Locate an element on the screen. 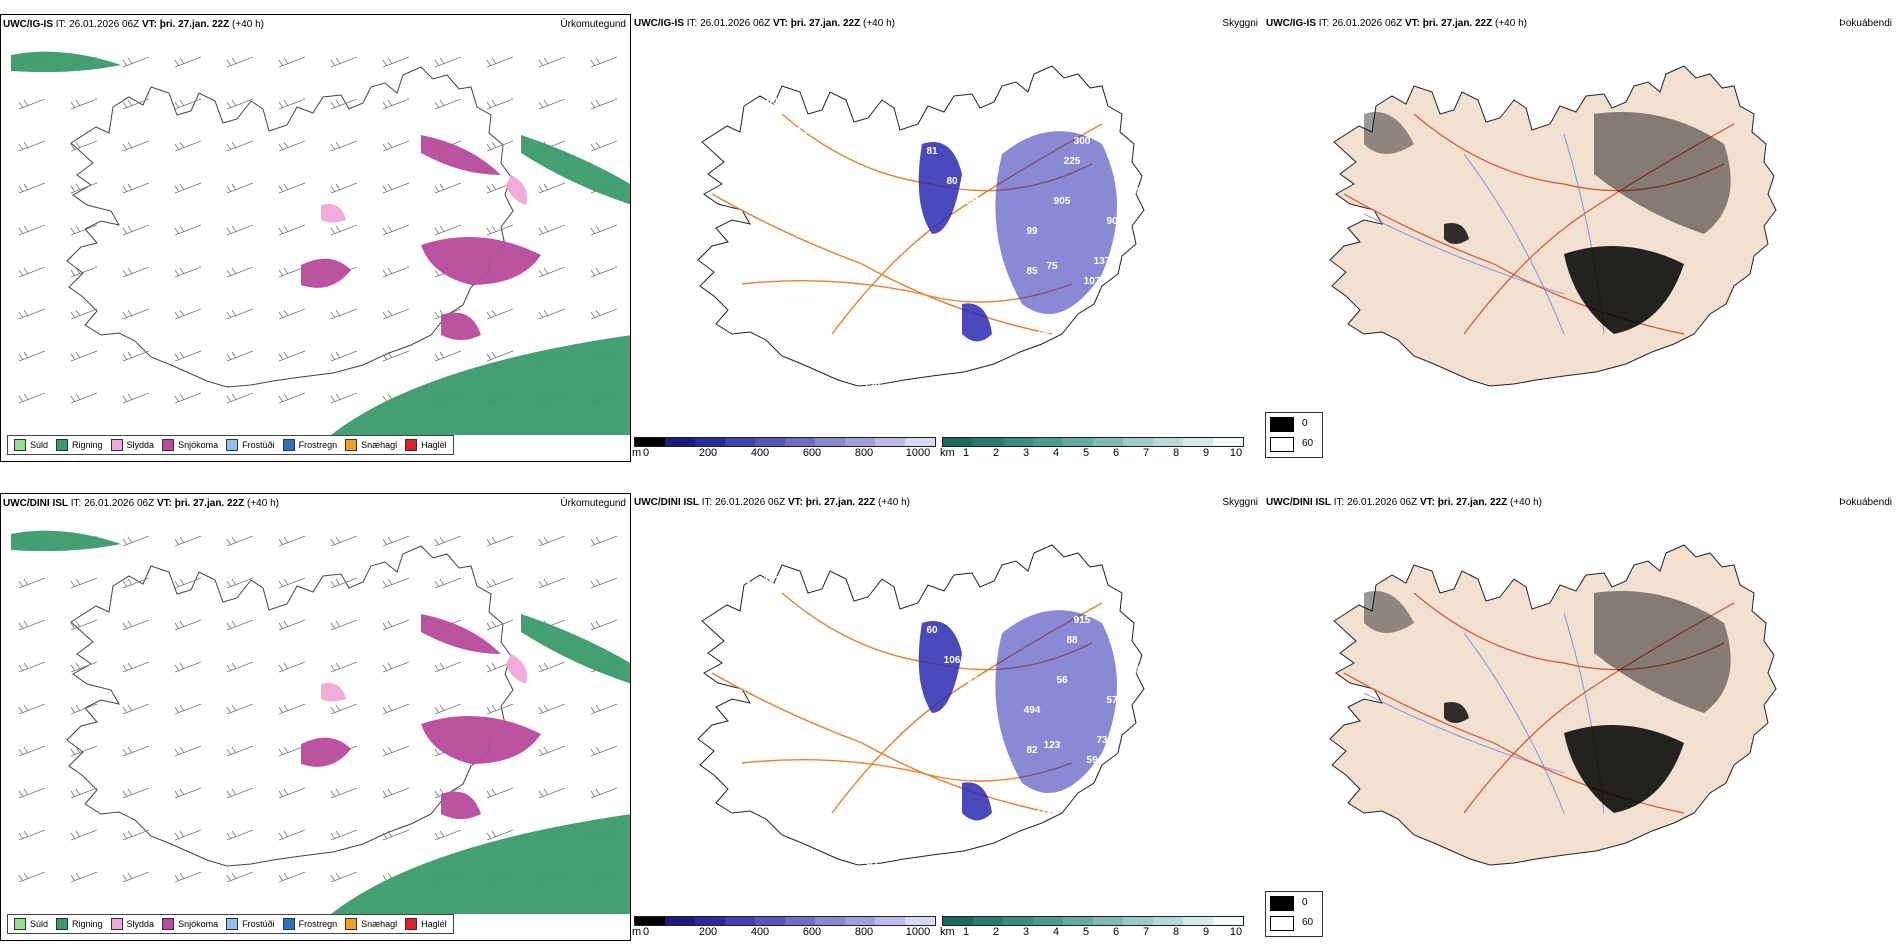 The image size is (1900, 950). iceland-outline is located at coordinates (290, 706).